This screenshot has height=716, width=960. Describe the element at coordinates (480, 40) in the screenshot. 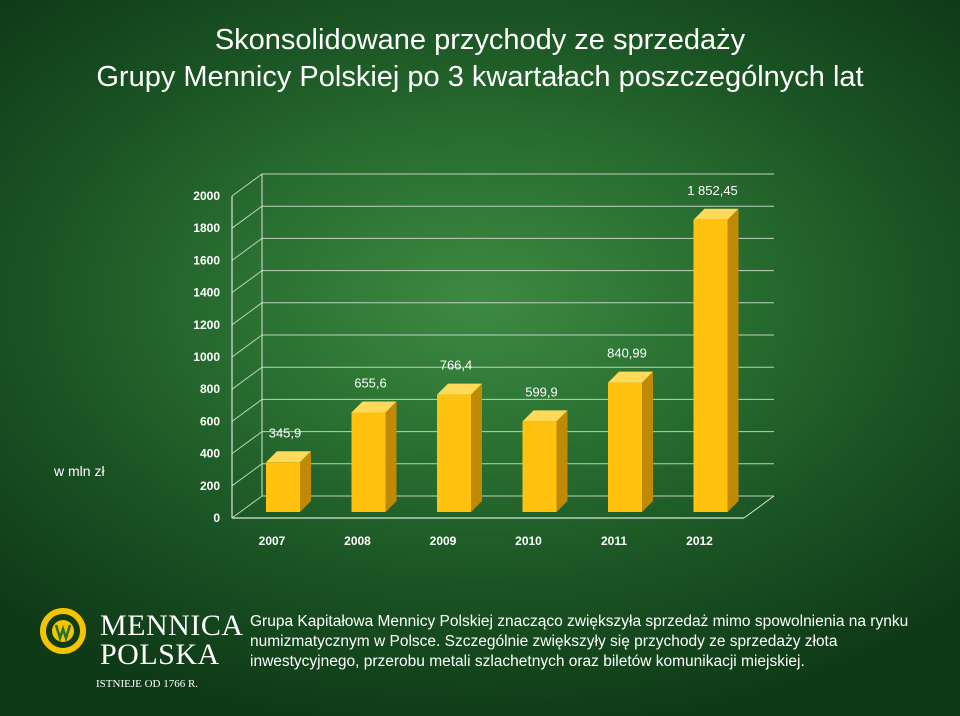

I see `title-line-1: Skonsolidowane przychody ze sprzedaży` at that location.